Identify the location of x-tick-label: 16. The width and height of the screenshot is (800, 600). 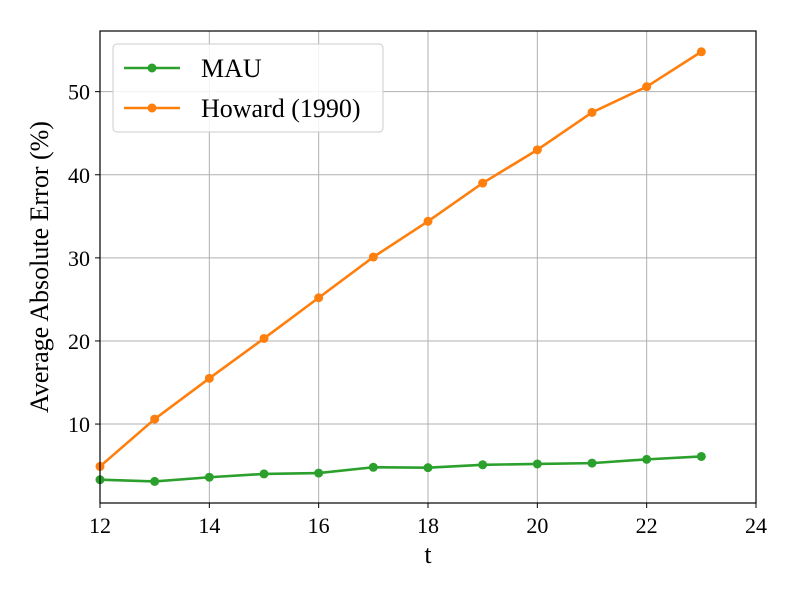
(319, 525).